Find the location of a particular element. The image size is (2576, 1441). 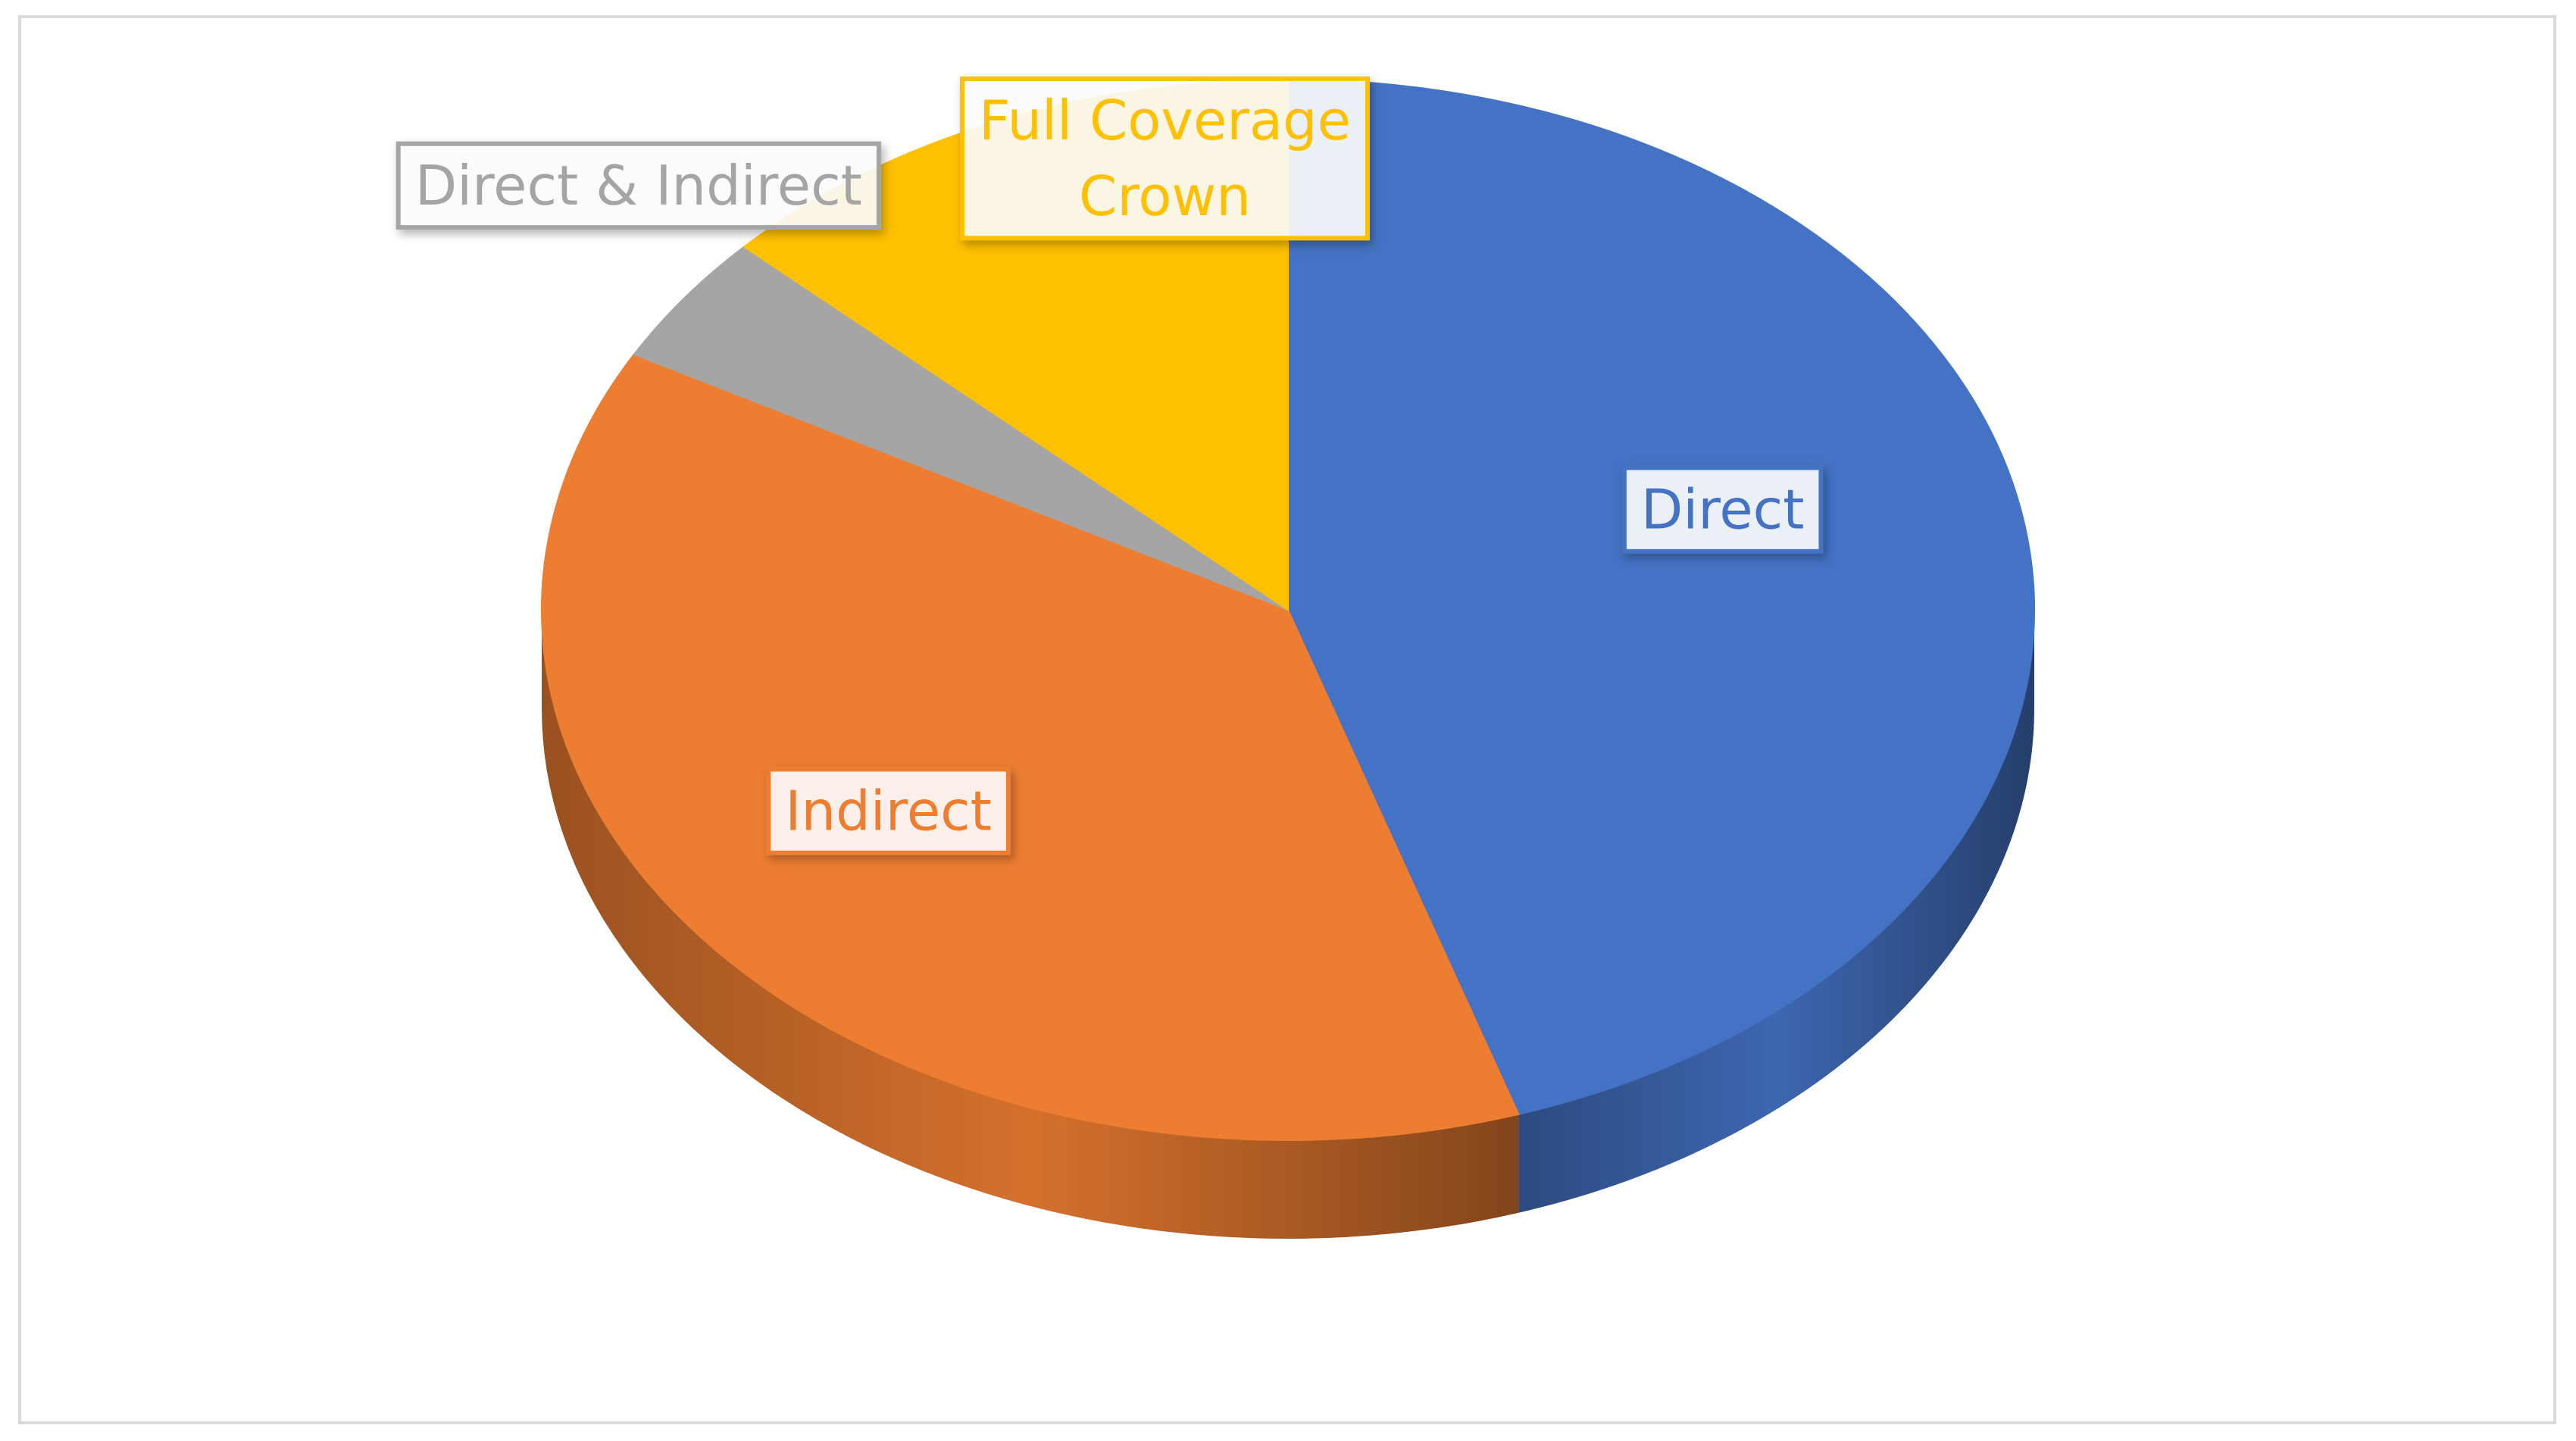

pie-label-text-indirect: Indirect is located at coordinates (888, 812).